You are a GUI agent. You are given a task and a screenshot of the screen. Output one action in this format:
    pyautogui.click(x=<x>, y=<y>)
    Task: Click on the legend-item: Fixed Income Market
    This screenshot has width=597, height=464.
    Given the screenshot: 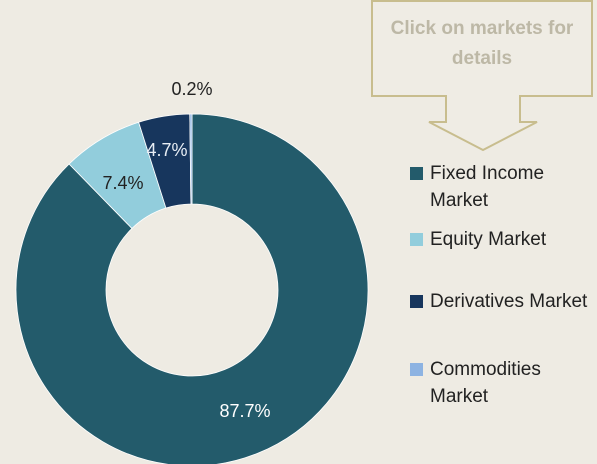 What is the action you would take?
    pyautogui.click(x=500, y=187)
    